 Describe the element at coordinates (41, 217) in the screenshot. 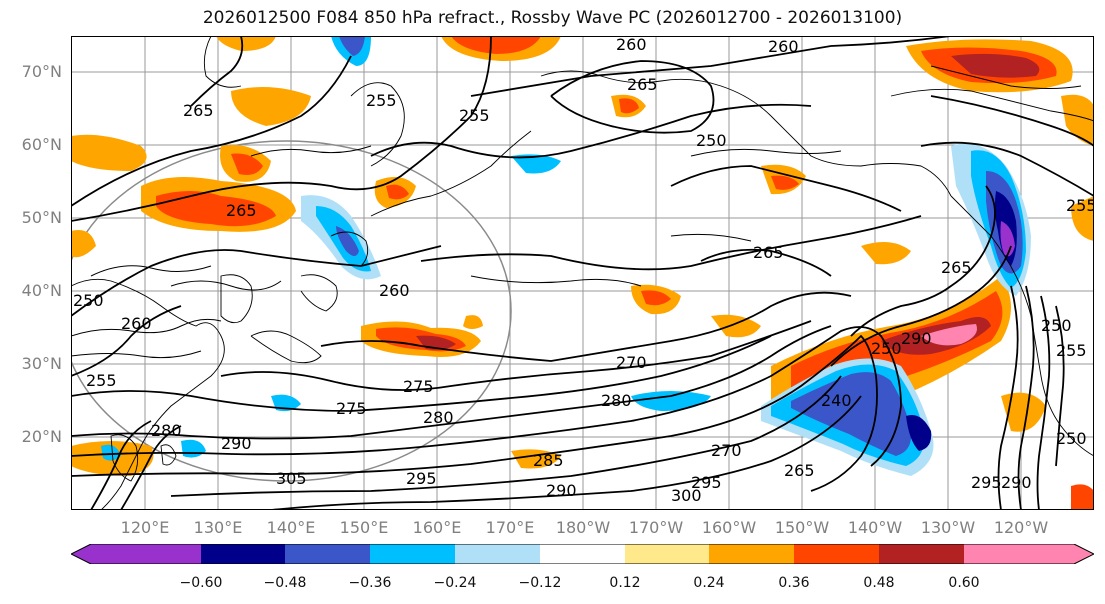

I see `lat-label-50n: 50°N` at that location.